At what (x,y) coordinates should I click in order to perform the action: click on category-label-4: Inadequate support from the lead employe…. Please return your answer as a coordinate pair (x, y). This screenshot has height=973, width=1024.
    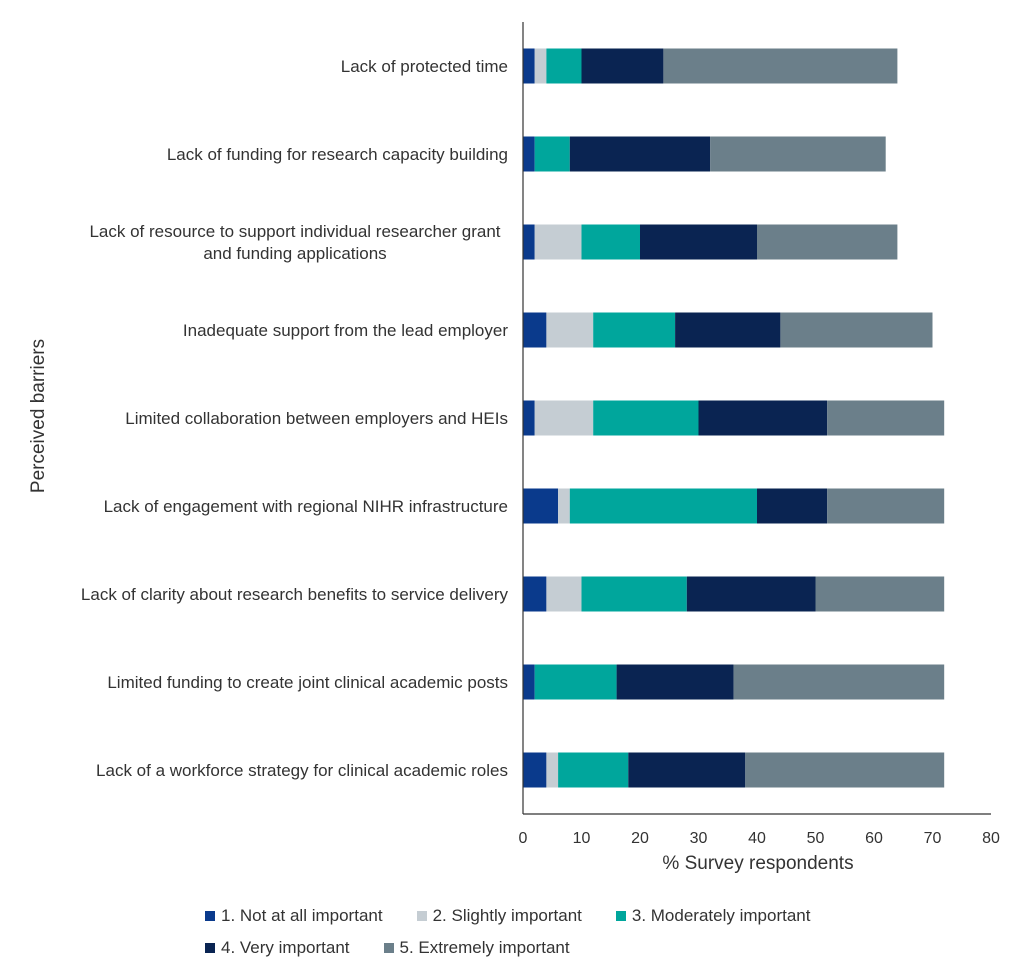
    Looking at the image, I should click on (345, 330).